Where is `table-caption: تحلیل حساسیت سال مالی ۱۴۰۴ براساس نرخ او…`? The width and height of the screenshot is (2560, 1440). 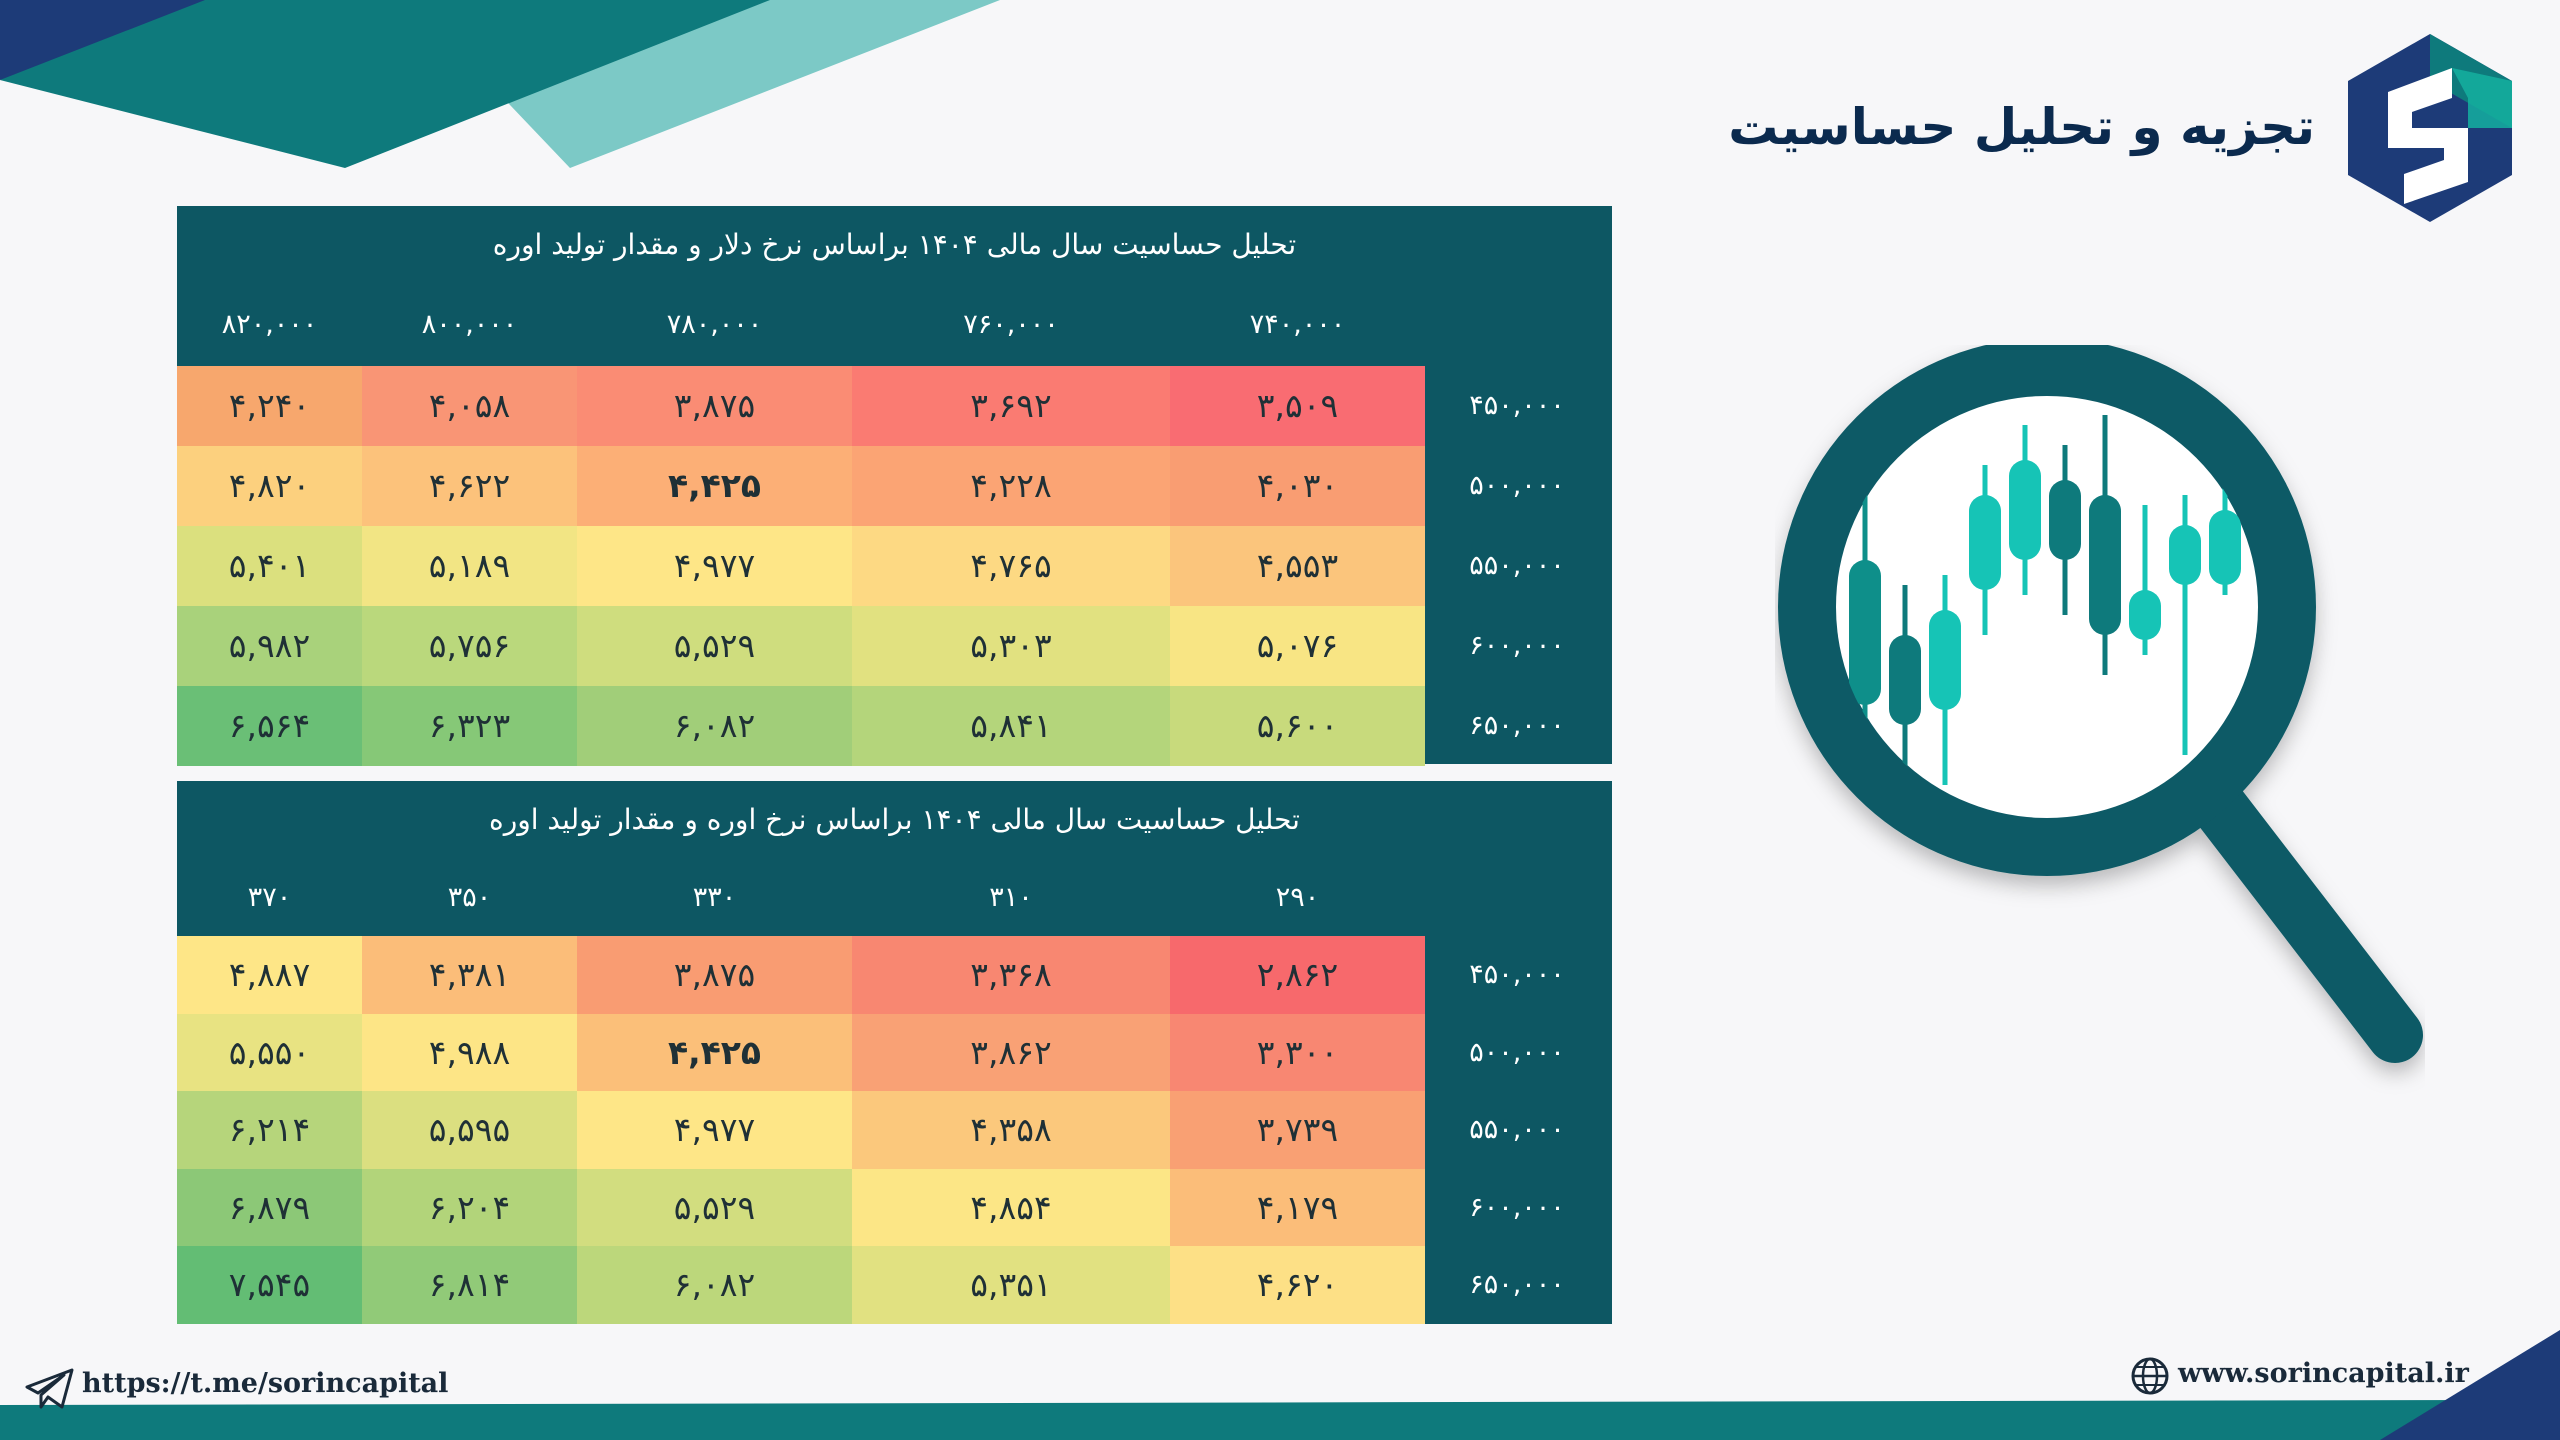
table-caption: تحلیل حساسیت سال مالی ۱۴۰۴ براساس نرخ او… is located at coordinates (894, 819).